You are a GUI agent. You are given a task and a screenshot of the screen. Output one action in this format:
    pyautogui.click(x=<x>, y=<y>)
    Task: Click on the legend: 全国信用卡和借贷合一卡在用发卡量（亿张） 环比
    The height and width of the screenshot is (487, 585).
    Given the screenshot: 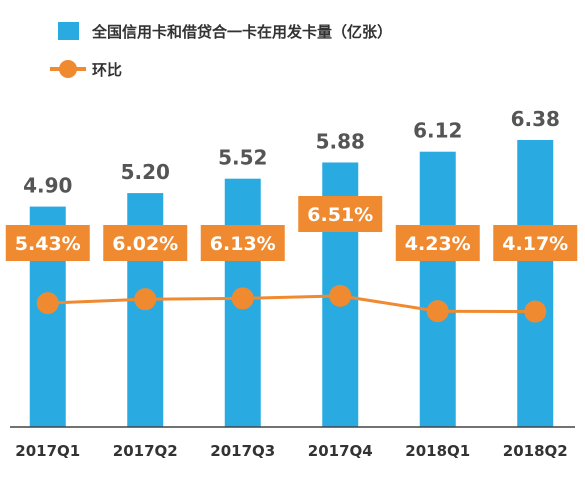 What is the action you would take?
    pyautogui.click(x=221, y=50)
    